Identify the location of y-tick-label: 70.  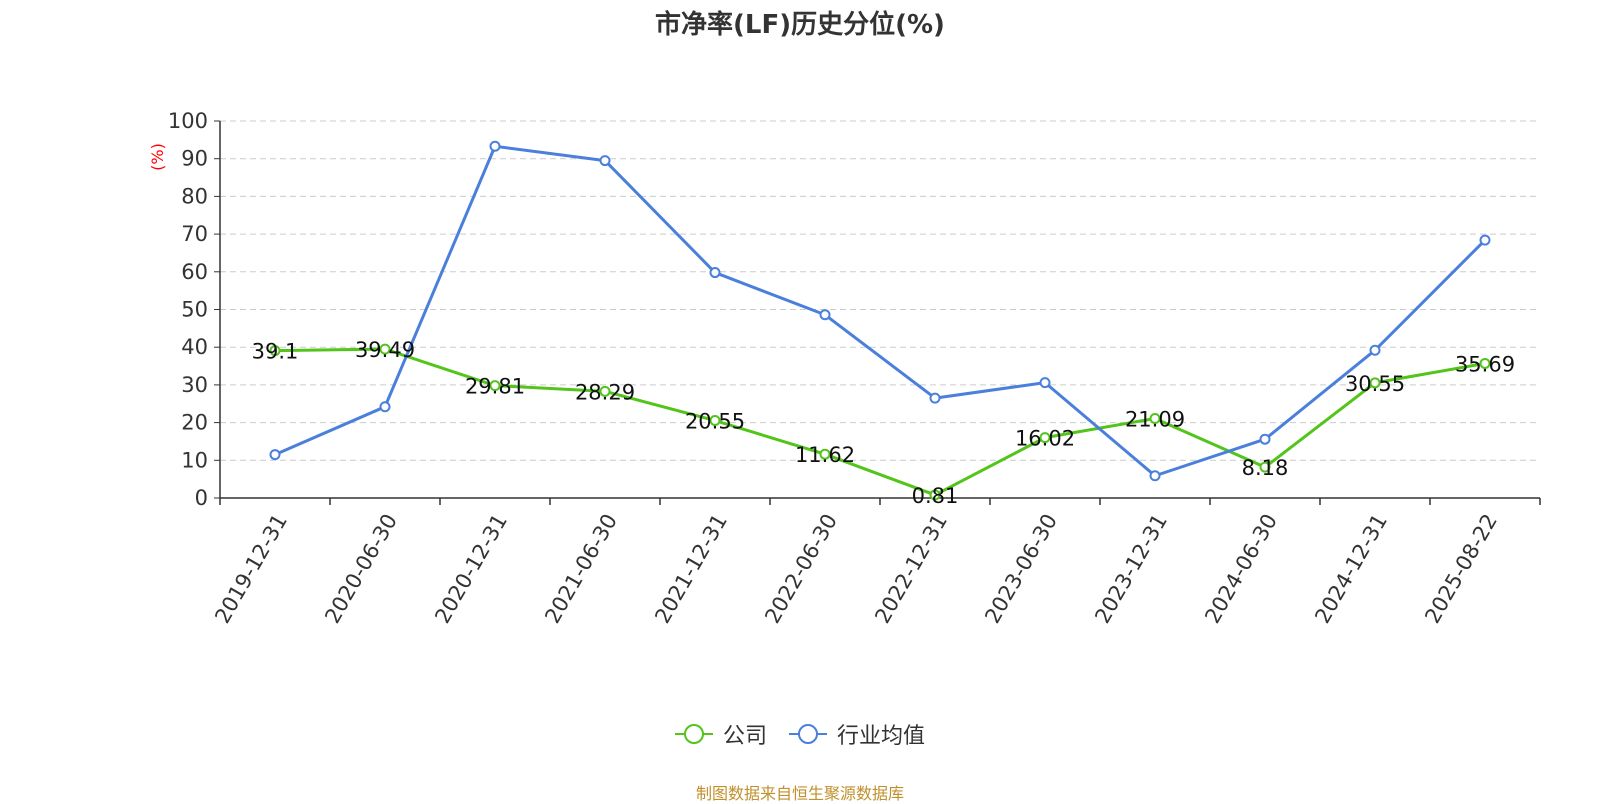
(194, 234).